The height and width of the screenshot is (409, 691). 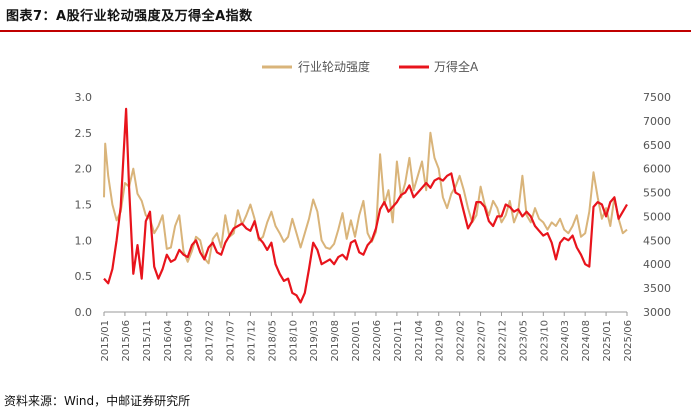 What do you see at coordinates (523, 341) in the screenshot?
I see `x-tick-label: 2023/05` at bounding box center [523, 341].